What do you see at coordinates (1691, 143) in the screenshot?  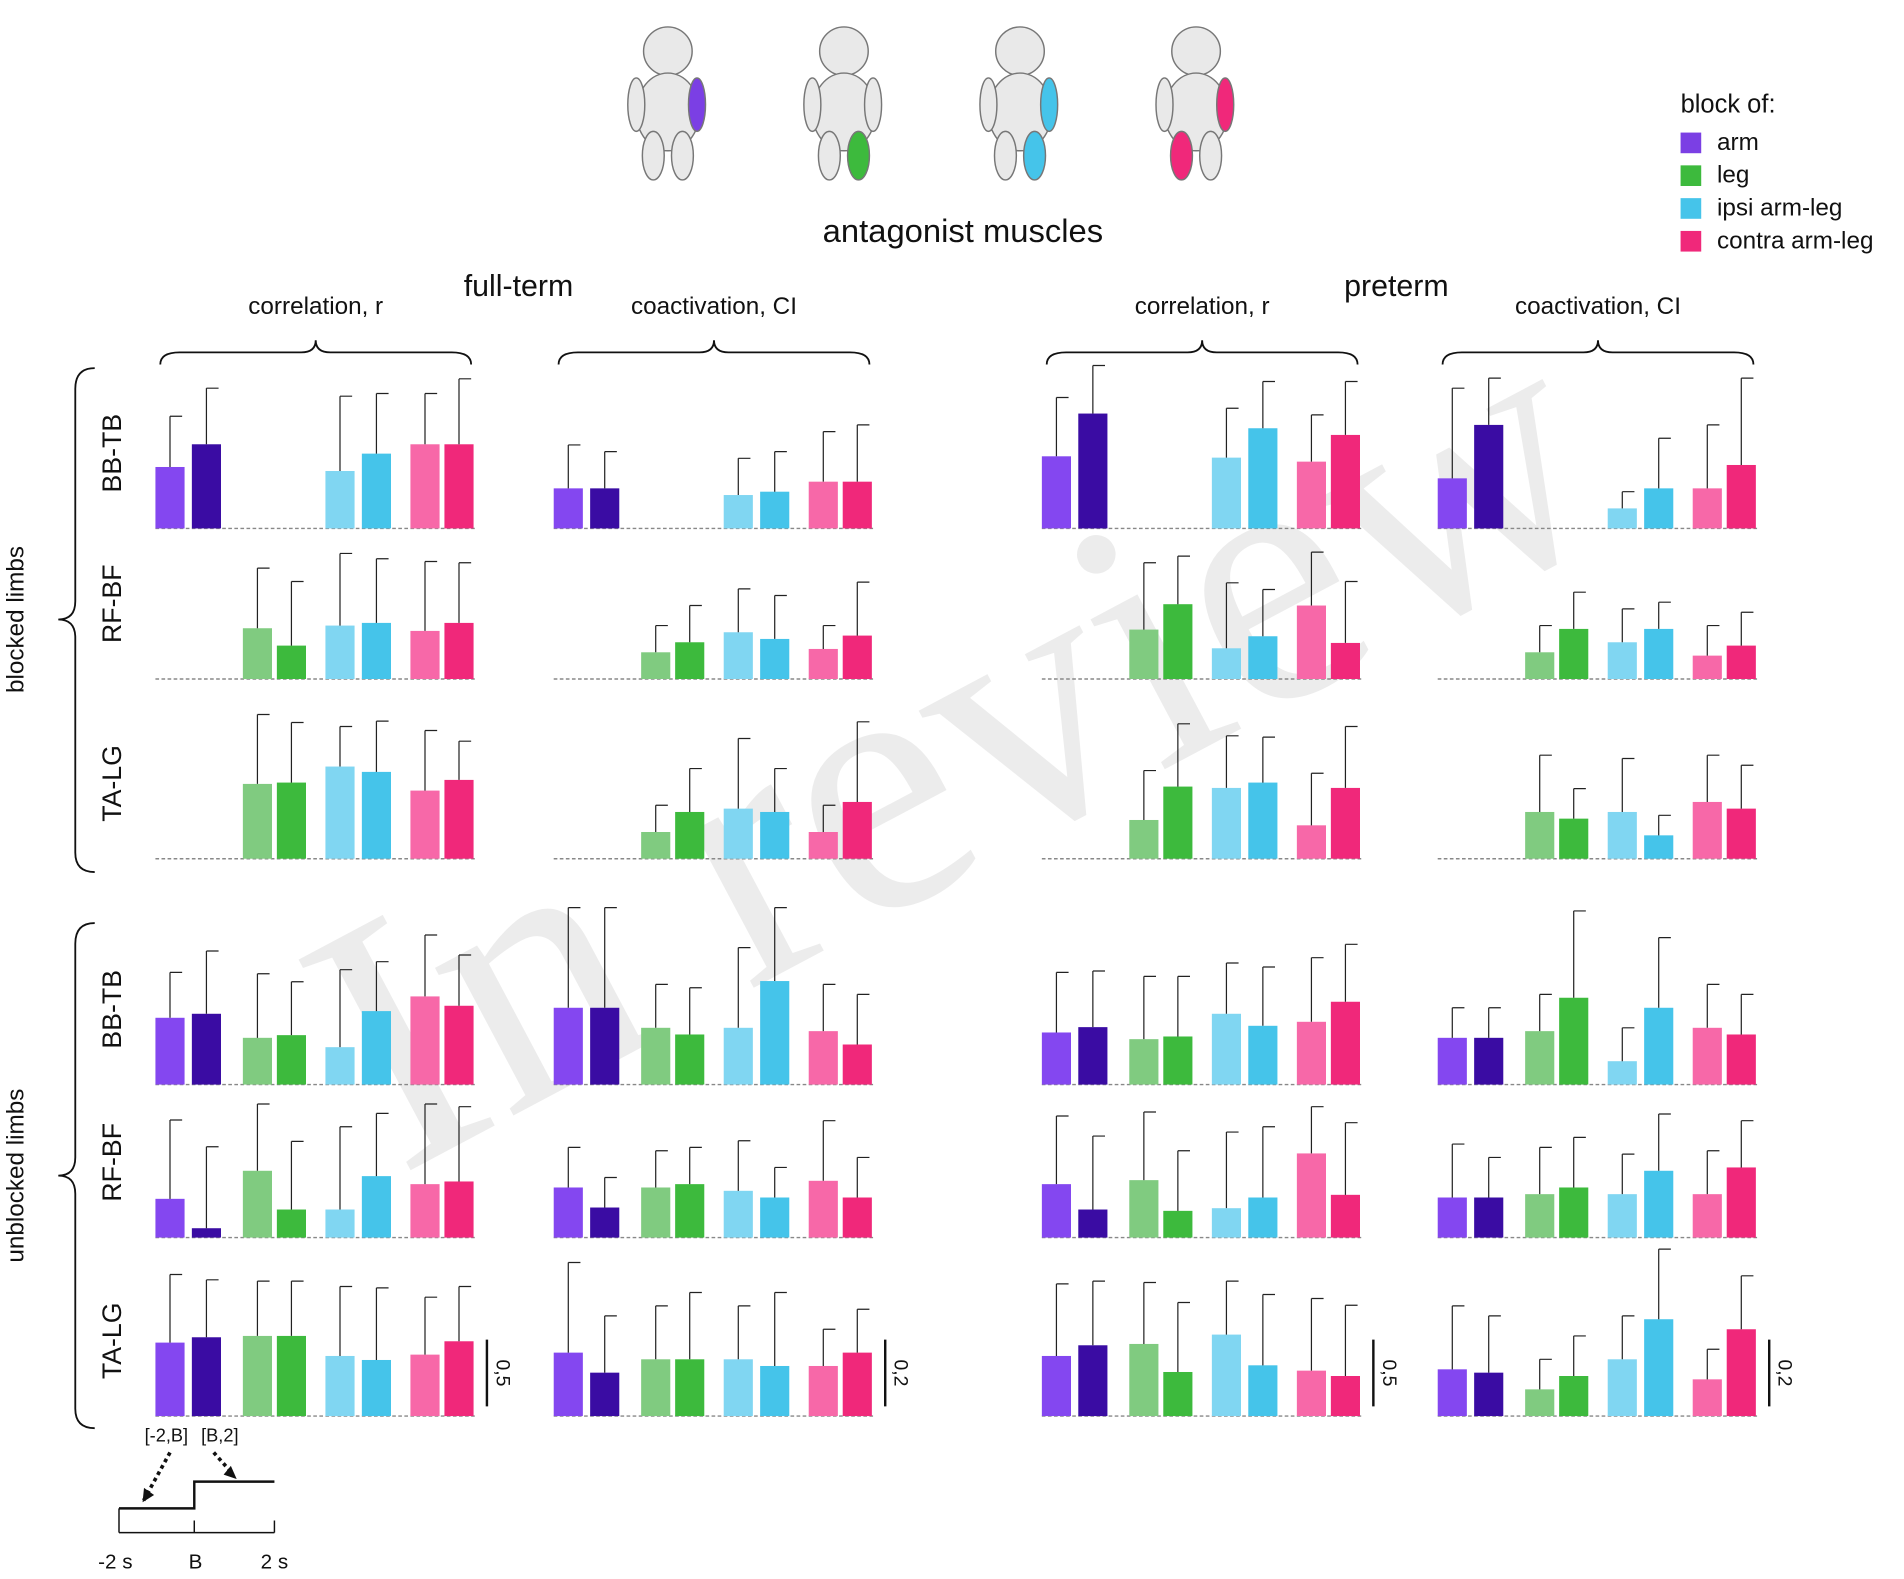 I see `legend-swatch` at bounding box center [1691, 143].